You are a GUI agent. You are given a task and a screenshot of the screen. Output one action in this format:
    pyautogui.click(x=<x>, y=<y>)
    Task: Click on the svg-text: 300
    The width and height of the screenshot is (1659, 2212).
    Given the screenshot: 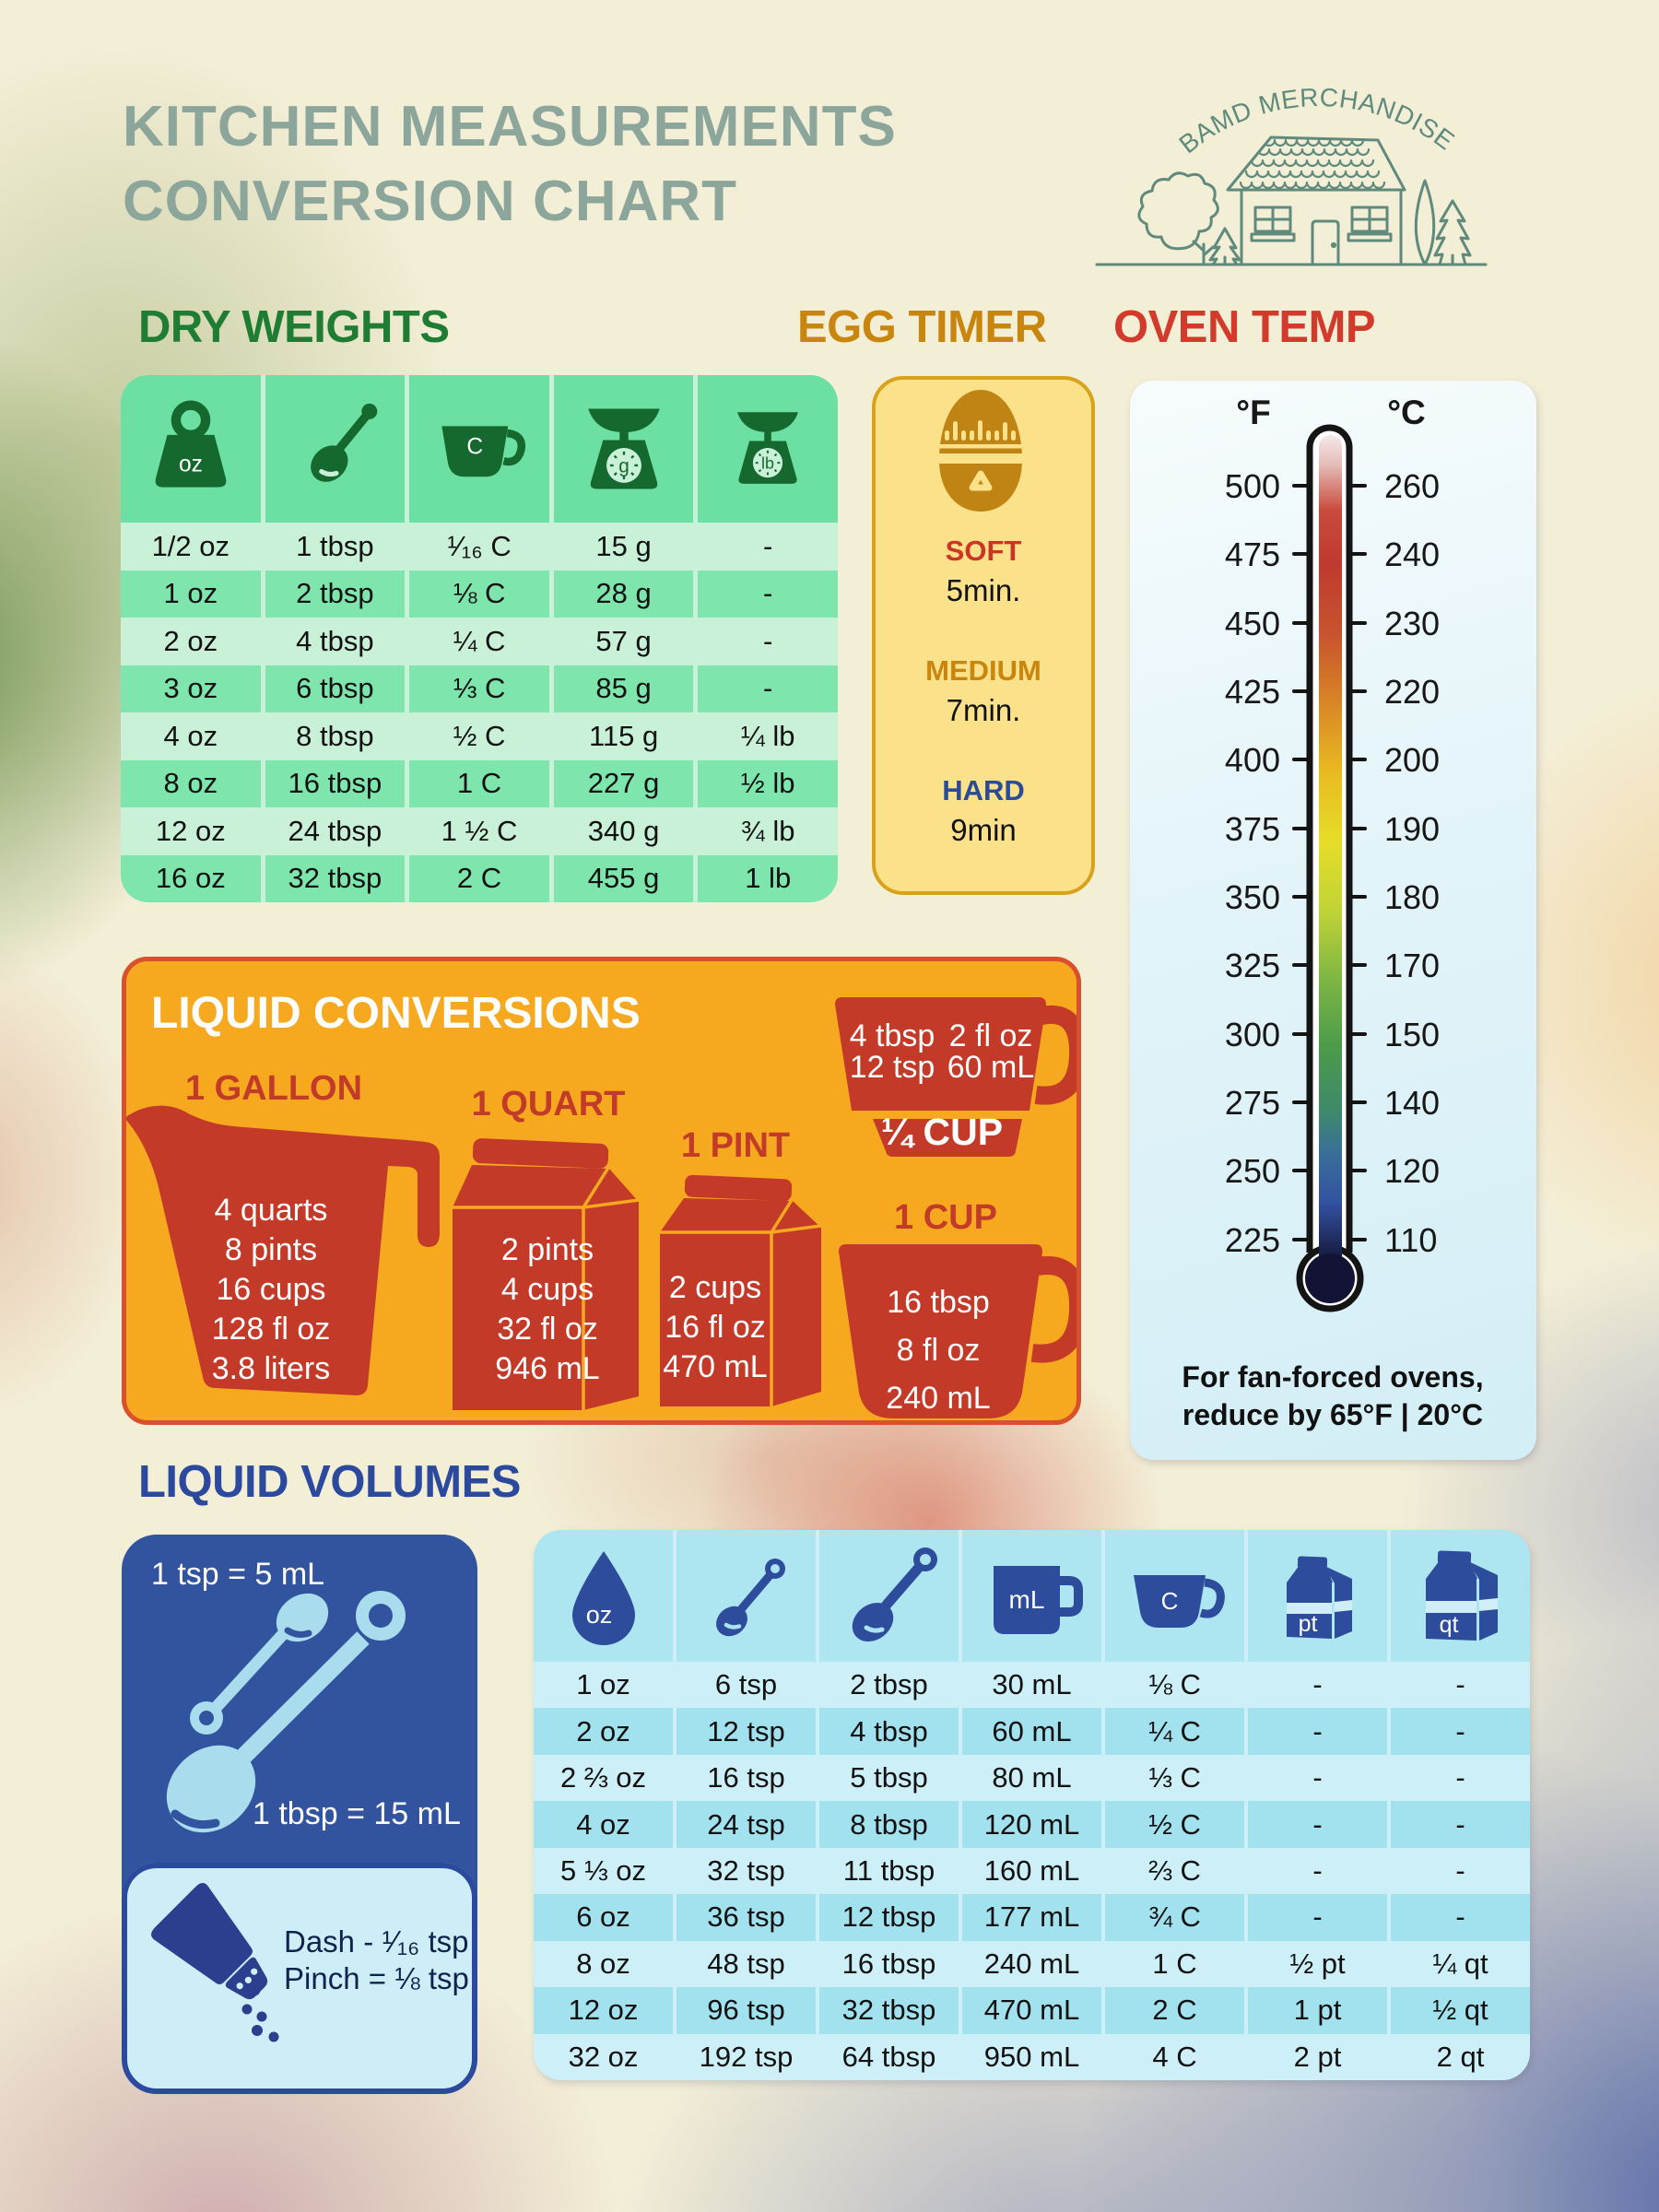 What is the action you would take?
    pyautogui.click(x=1252, y=1034)
    